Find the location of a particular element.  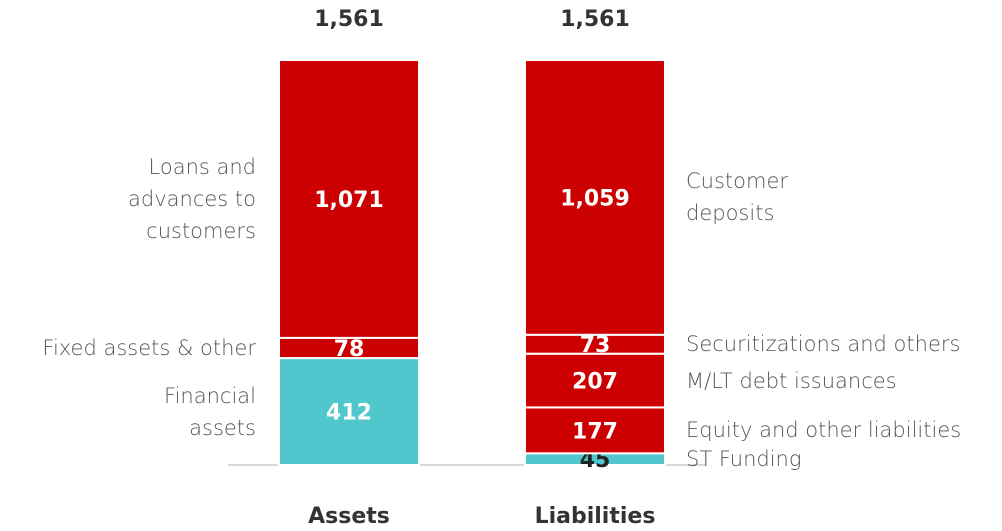

segment-value-label: 412 is located at coordinates (349, 413).